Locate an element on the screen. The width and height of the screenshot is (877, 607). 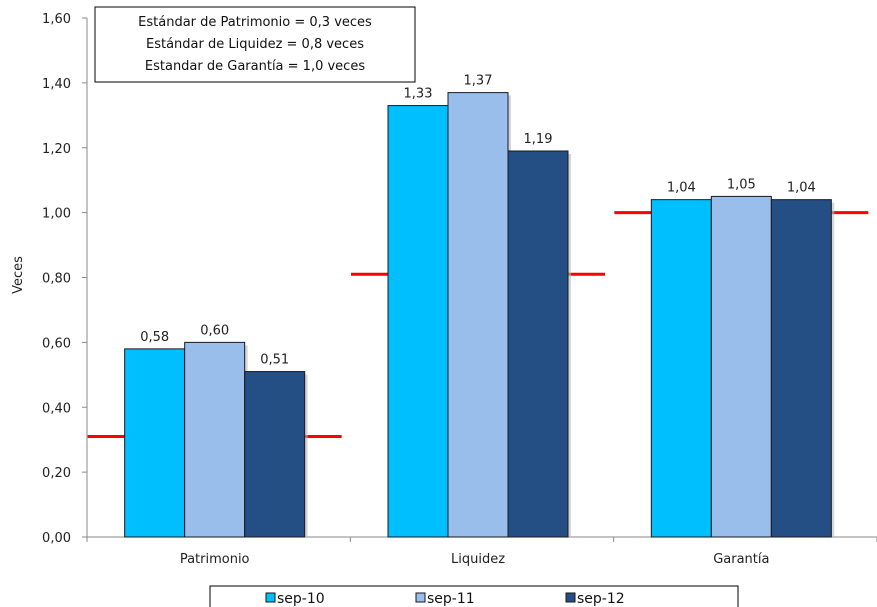
x-tick-label: Garantía is located at coordinates (741, 559).